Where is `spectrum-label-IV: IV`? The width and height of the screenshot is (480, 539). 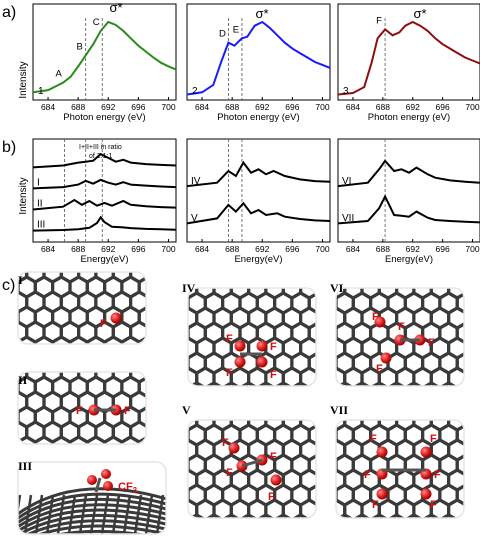 spectrum-label-IV: IV is located at coordinates (196, 181).